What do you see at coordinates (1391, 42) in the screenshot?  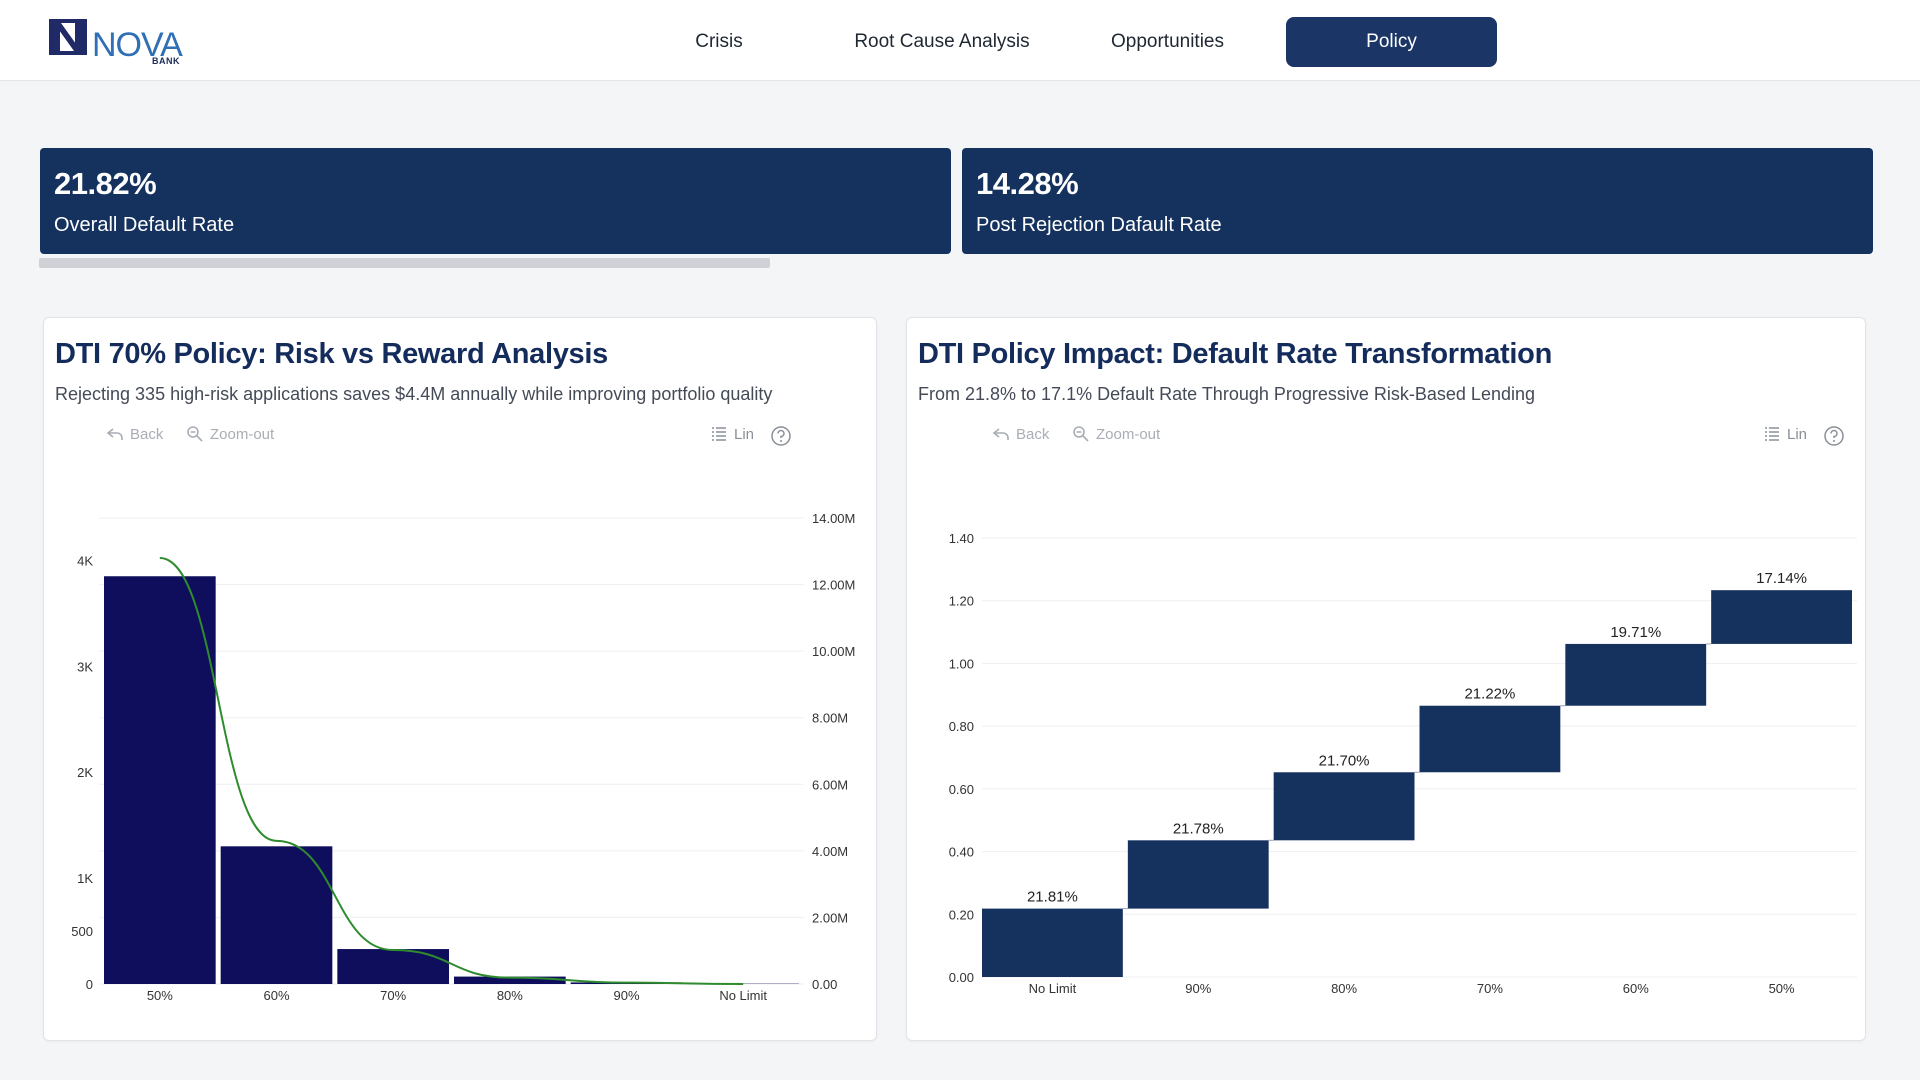 I see `tab-policy: Policy` at bounding box center [1391, 42].